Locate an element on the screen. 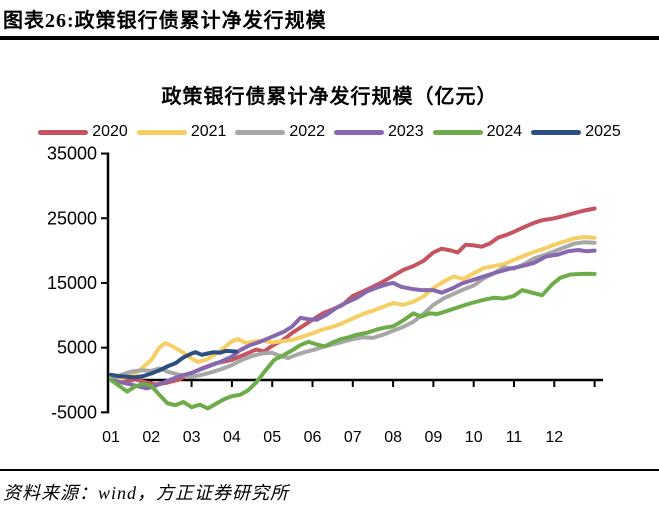 This screenshot has height=514, width=659. legend-label-2025: 2025 is located at coordinates (603, 131).